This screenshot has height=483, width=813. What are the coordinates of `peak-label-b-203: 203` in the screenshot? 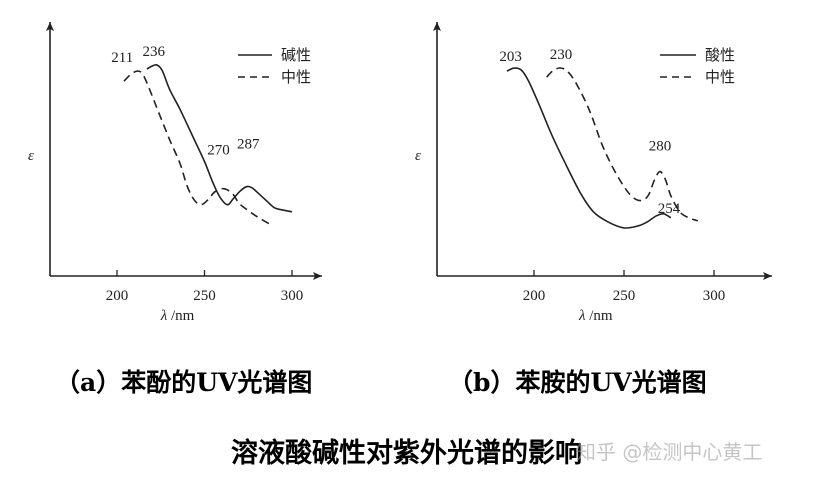 It's located at (510, 57).